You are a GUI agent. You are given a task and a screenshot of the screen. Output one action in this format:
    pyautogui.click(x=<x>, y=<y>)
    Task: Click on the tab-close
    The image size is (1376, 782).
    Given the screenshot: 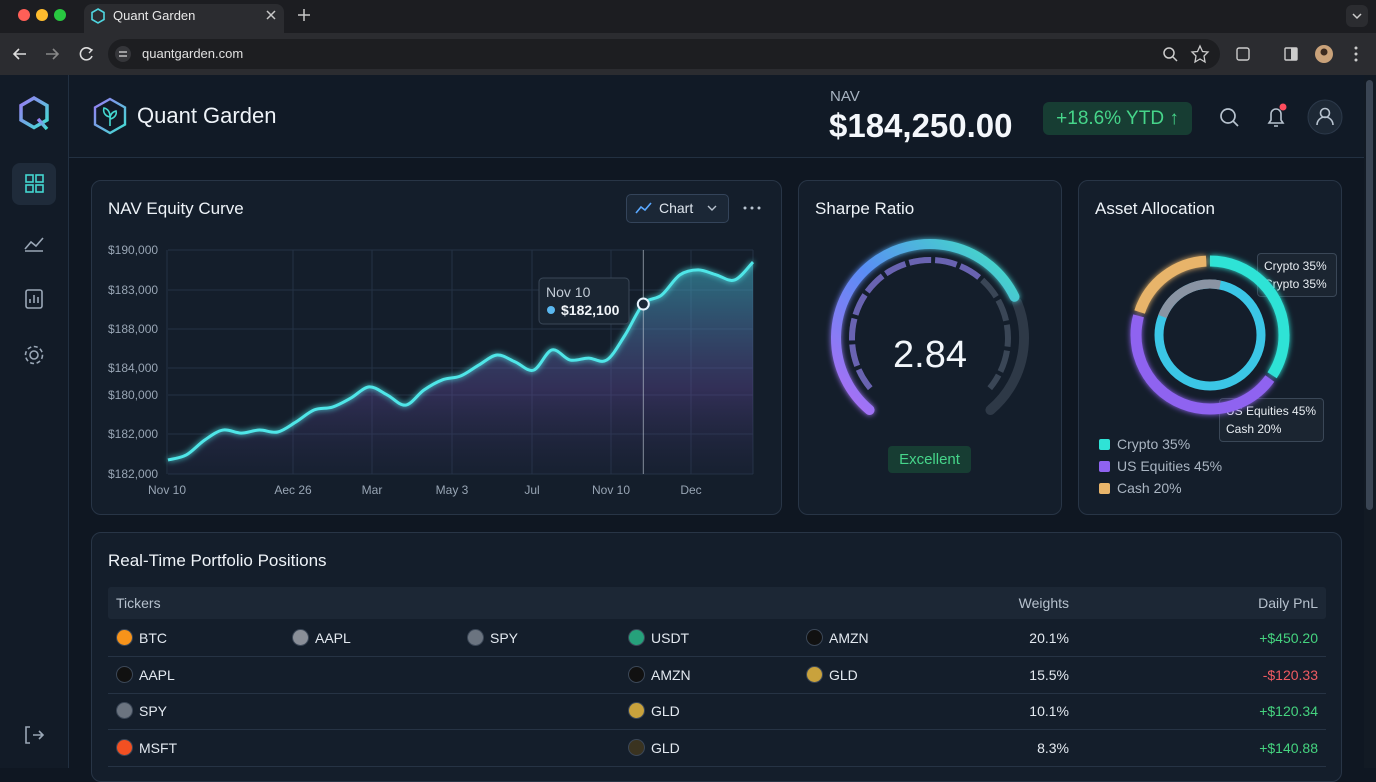 What is the action you would take?
    pyautogui.click(x=271, y=15)
    